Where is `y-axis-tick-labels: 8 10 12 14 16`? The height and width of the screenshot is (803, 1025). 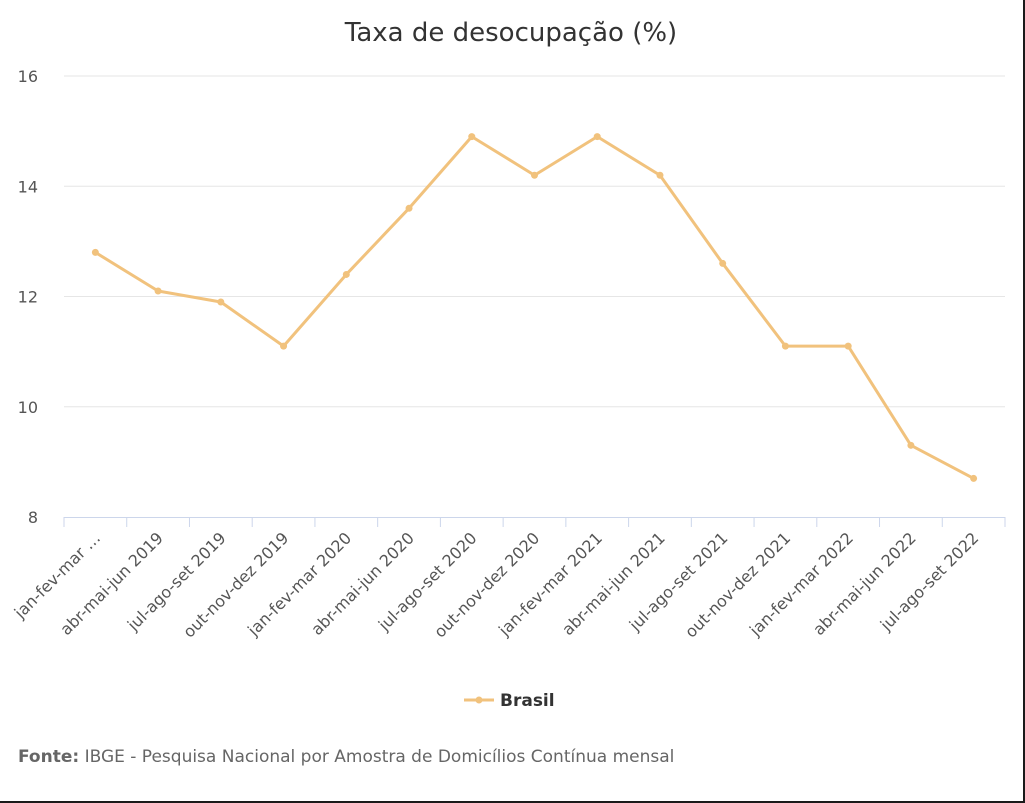
y-axis-tick-labels: 8 10 12 14 16 is located at coordinates (28, 297).